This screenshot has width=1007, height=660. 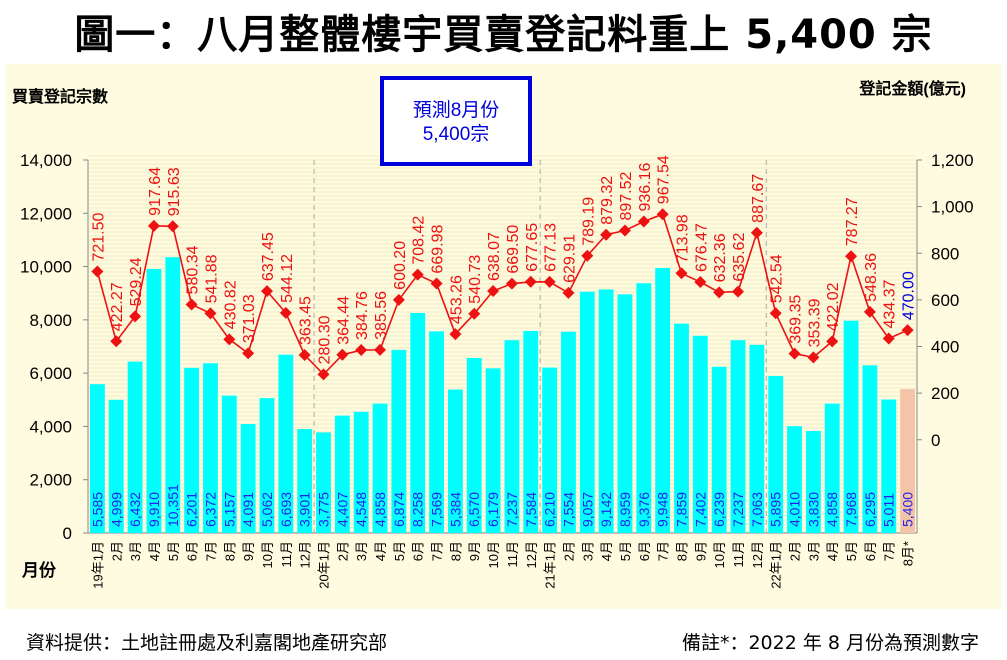 I want to click on amount-value-label: 548.36, so click(x=871, y=277).